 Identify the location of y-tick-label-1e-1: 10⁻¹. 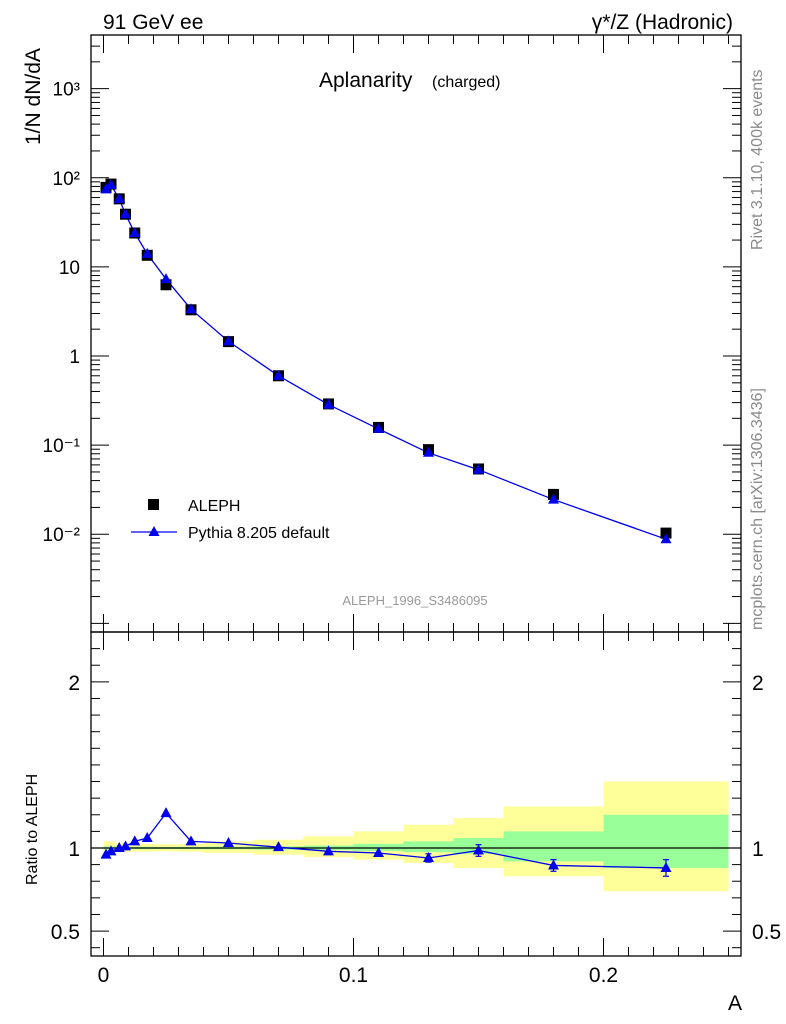
(62, 446).